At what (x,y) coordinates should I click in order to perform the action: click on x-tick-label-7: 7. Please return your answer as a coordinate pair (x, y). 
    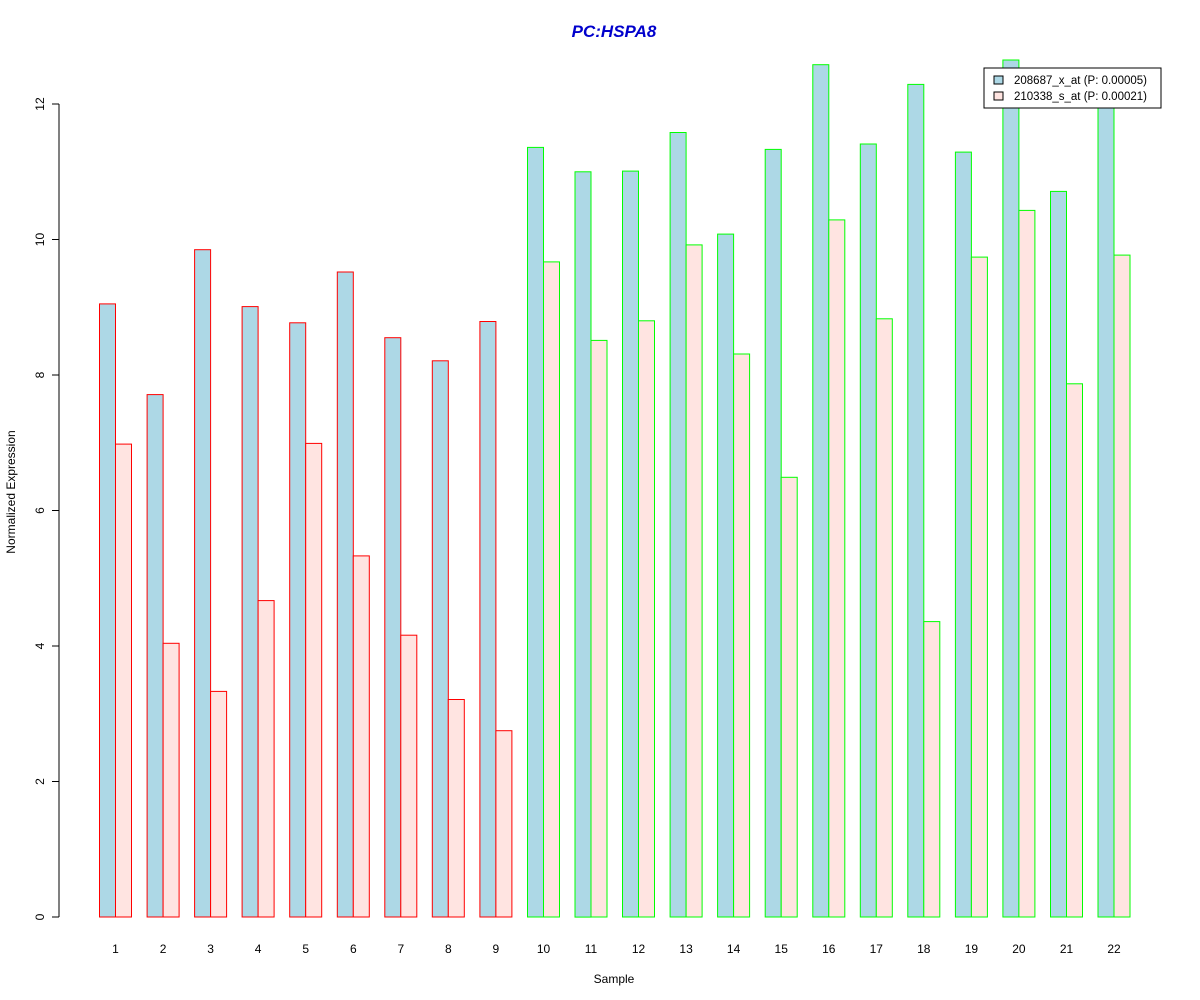
    Looking at the image, I should click on (400, 949).